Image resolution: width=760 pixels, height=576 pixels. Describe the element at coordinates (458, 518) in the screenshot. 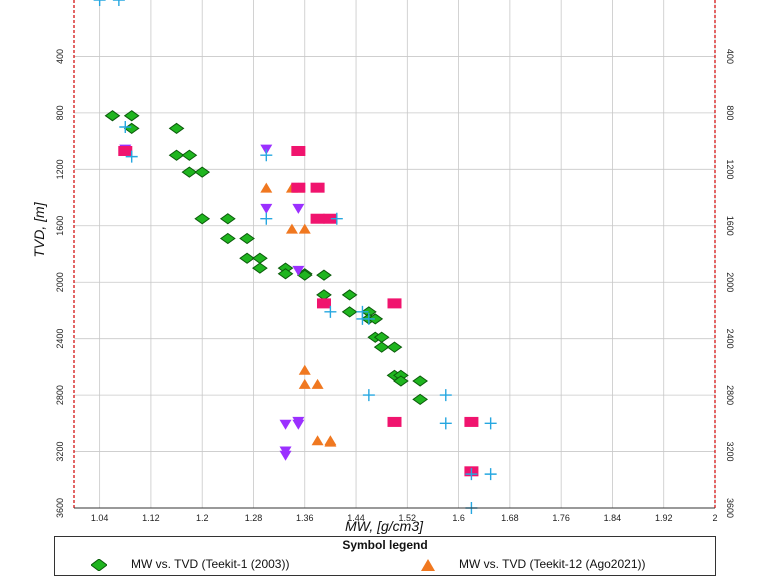

I see `x-tick-label: 1.6` at that location.